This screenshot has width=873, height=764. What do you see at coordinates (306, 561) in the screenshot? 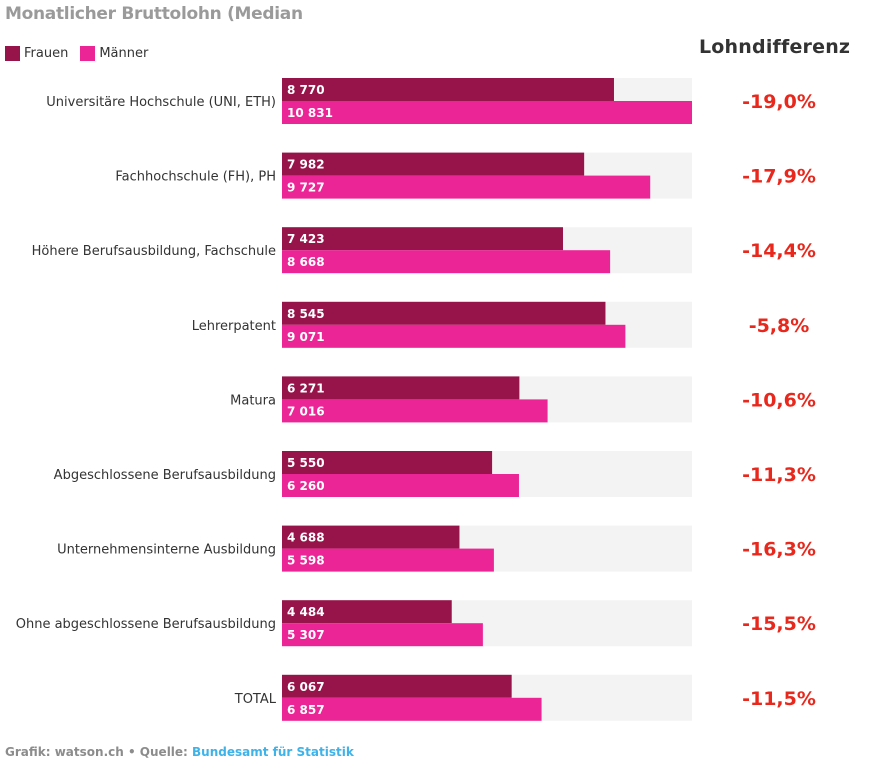
I see `bar-label-maenner: 5 598` at bounding box center [306, 561].